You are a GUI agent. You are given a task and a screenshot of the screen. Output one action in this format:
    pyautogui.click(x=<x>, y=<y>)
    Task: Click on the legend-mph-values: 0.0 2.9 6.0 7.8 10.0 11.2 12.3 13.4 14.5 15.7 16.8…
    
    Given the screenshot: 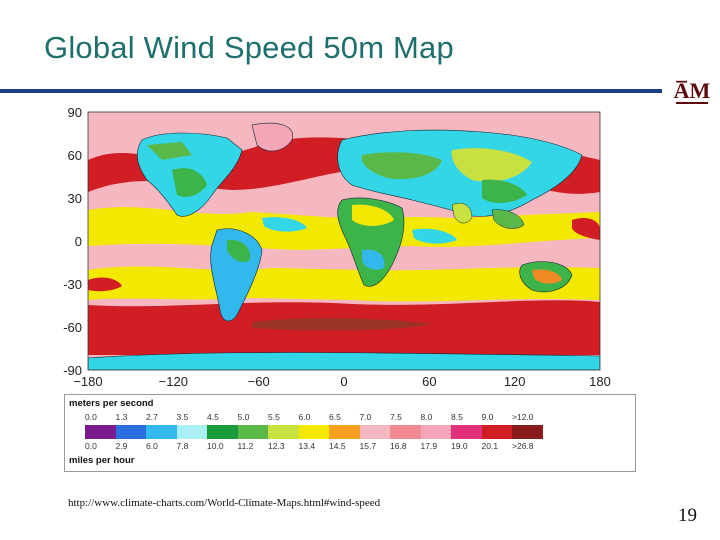 What is the action you would take?
    pyautogui.click(x=314, y=446)
    